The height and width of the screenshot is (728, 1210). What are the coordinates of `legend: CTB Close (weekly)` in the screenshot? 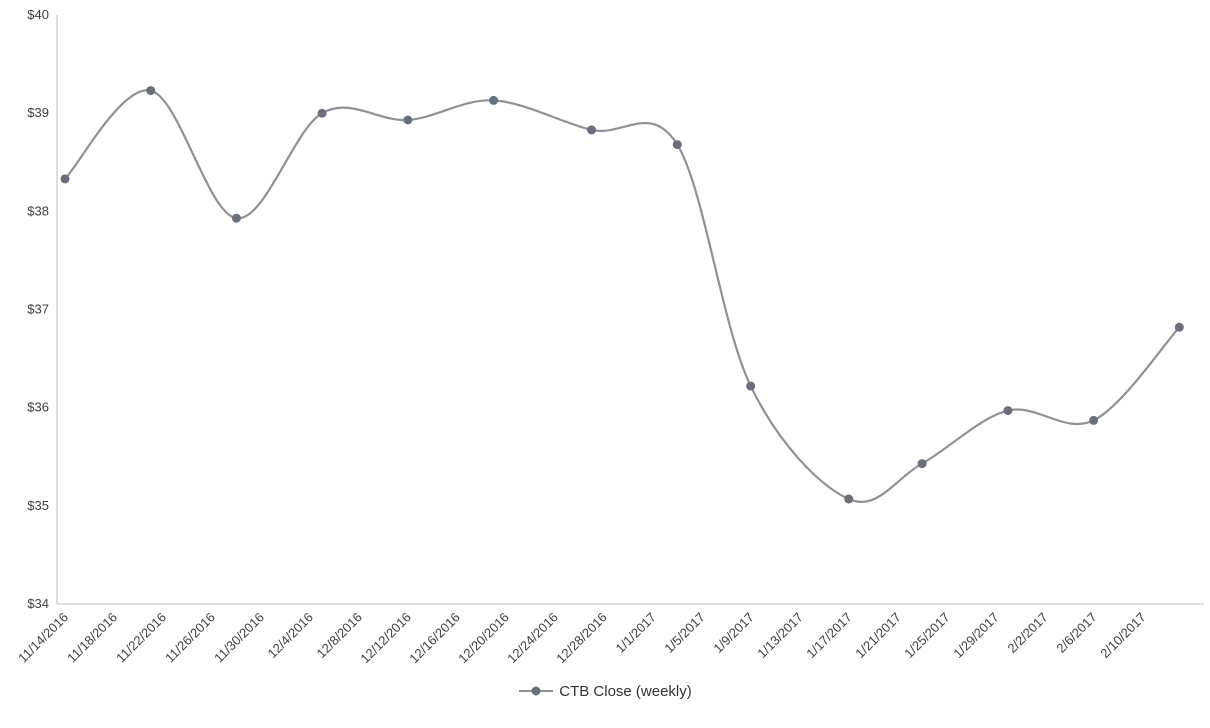 It's located at (605, 691).